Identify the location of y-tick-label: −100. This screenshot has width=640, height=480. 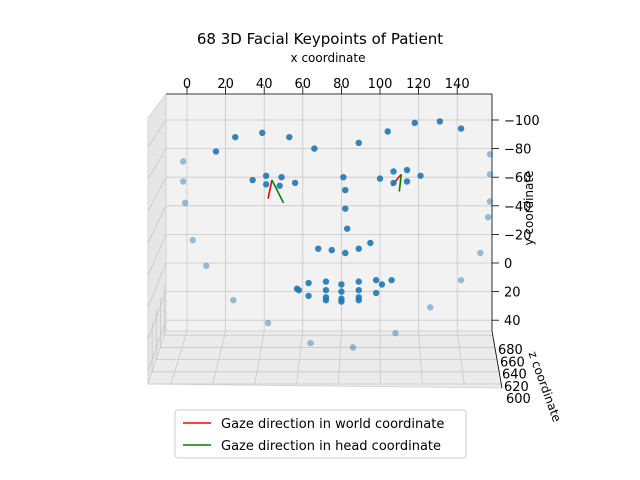
(522, 121).